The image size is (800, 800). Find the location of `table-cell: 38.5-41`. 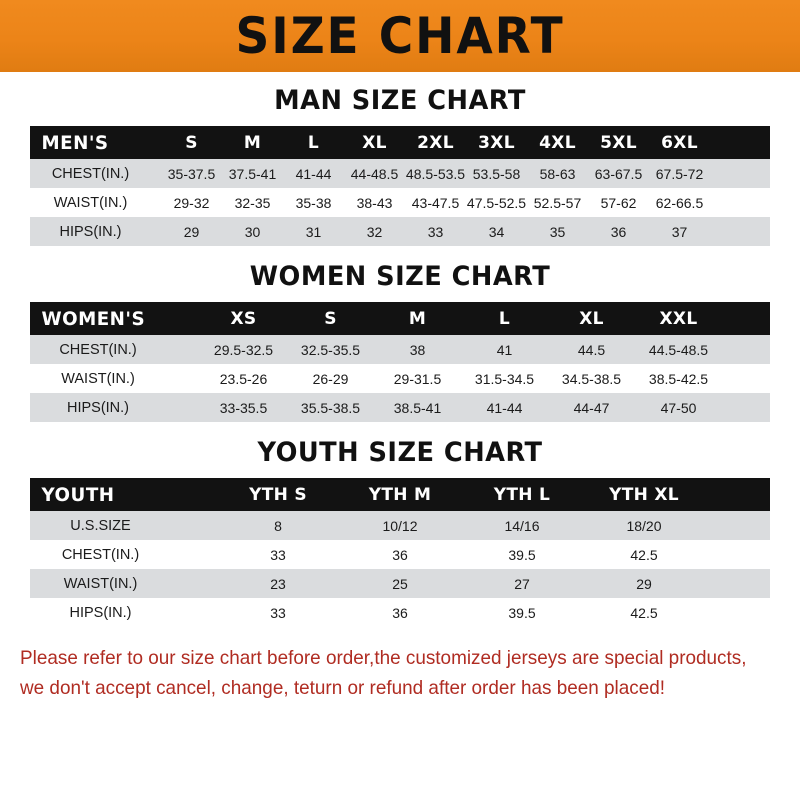

table-cell: 38.5-41 is located at coordinates (417, 407).